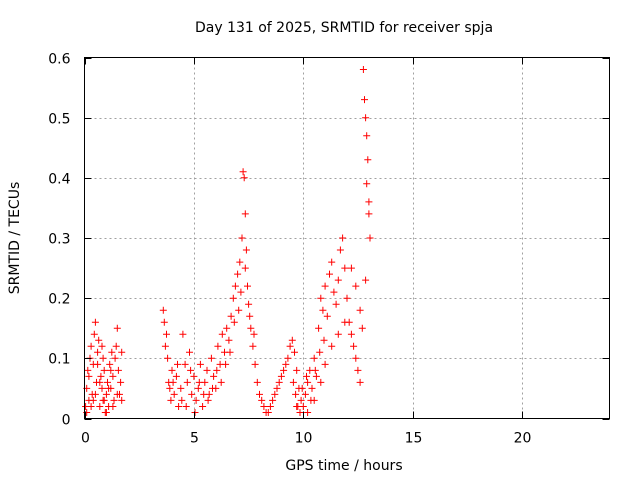  What do you see at coordinates (85, 439) in the screenshot?
I see `x-tick-label: 0` at bounding box center [85, 439].